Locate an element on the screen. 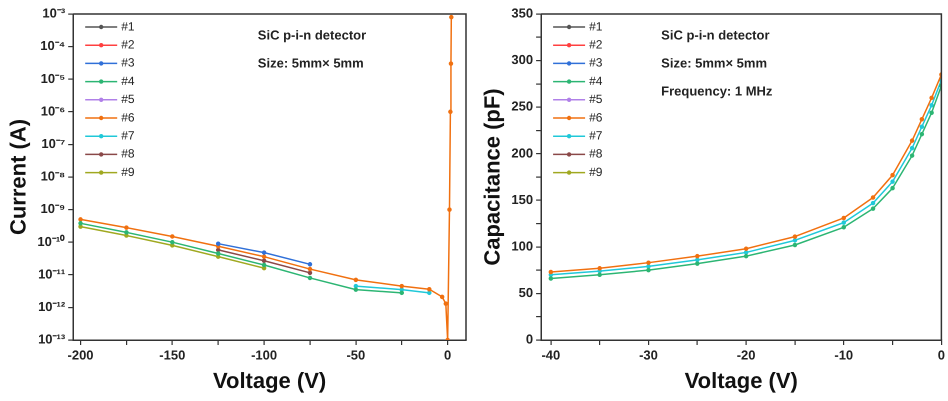 Image resolution: width=948 pixels, height=401 pixels. y-tick-label: 10⁻⁴ is located at coordinates (53, 46).